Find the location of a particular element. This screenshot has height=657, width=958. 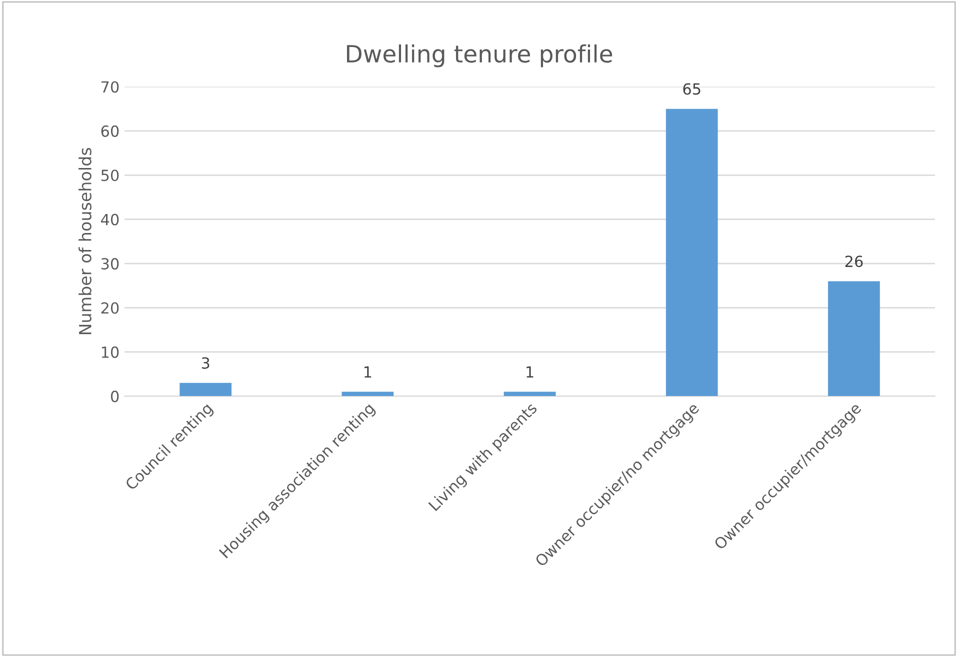

y-tick-label: 20 is located at coordinates (110, 308).